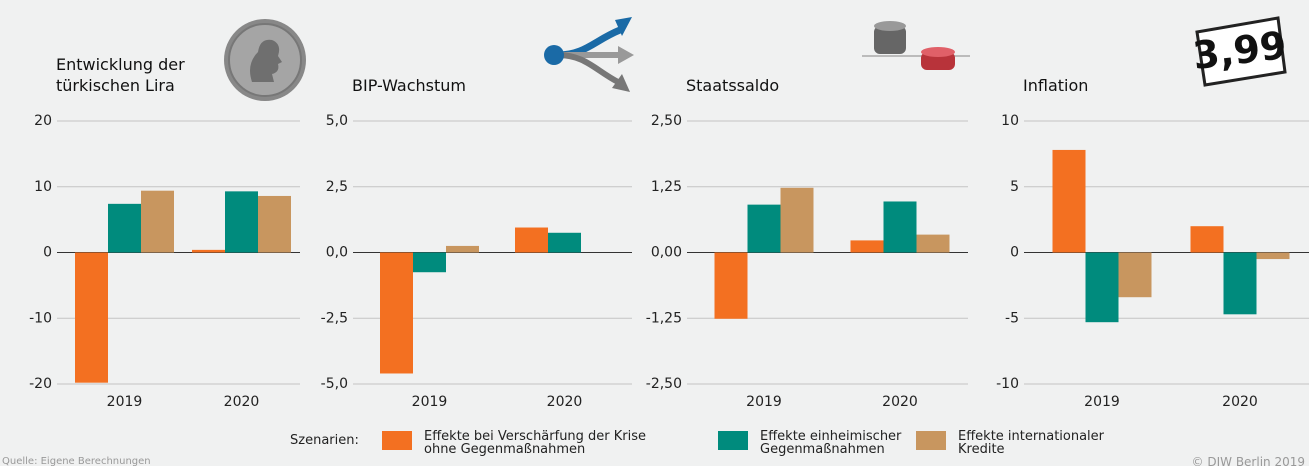 The image size is (1309, 466). What do you see at coordinates (664, 384) in the screenshot?
I see `y-tick-label: -2,50` at bounding box center [664, 384].